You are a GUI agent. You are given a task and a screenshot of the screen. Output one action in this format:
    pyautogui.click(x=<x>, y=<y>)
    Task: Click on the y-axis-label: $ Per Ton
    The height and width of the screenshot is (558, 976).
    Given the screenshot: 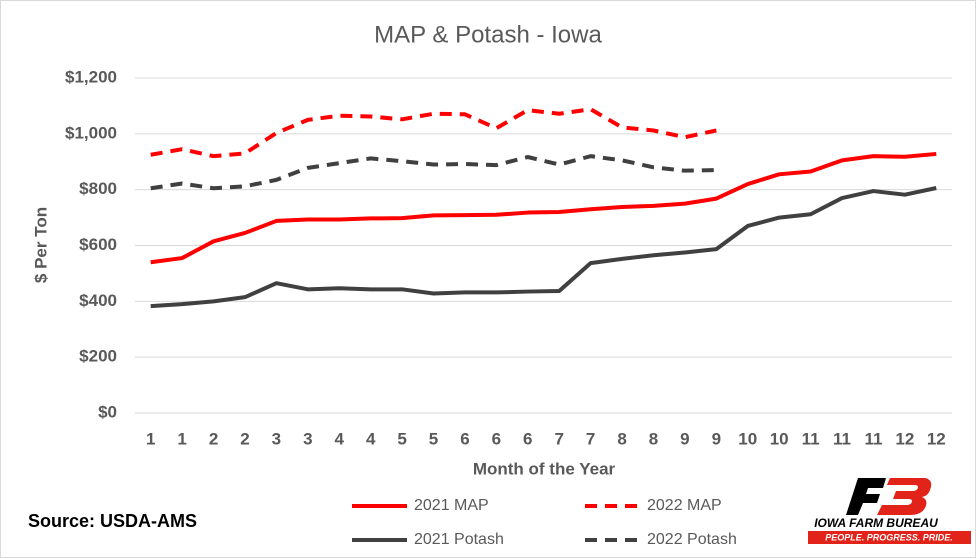 What is the action you would take?
    pyautogui.click(x=40, y=245)
    